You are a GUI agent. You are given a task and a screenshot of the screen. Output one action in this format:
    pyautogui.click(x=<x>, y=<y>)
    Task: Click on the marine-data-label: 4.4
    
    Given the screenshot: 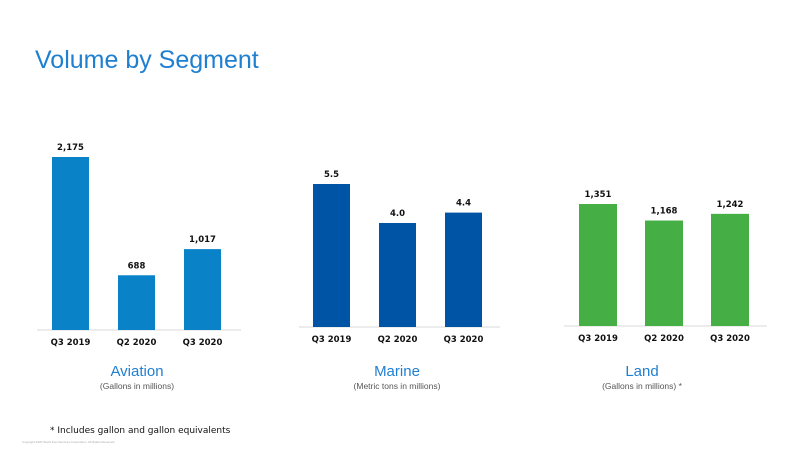 What is the action you would take?
    pyautogui.click(x=463, y=204)
    